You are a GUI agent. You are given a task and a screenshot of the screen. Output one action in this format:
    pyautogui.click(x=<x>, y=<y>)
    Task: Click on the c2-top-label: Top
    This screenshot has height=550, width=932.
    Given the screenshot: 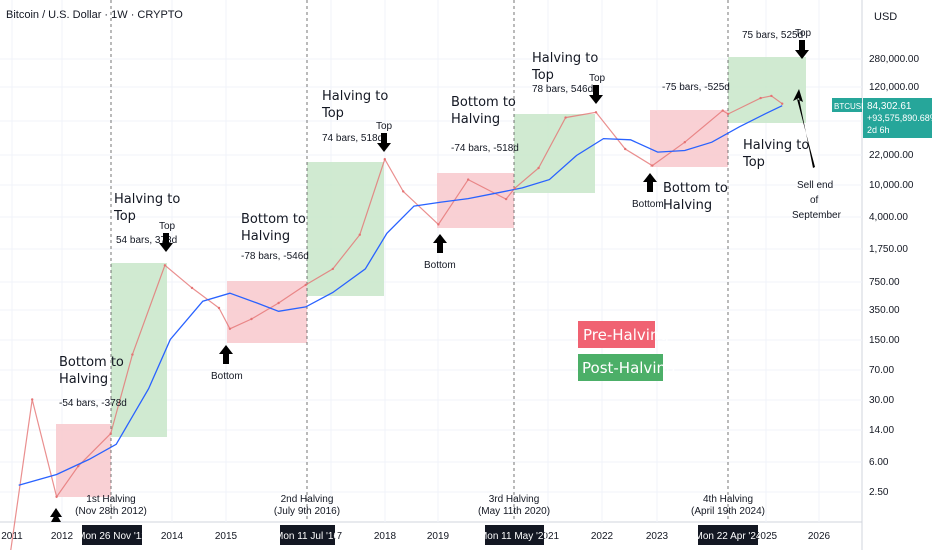 What is the action you would take?
    pyautogui.click(x=384, y=126)
    